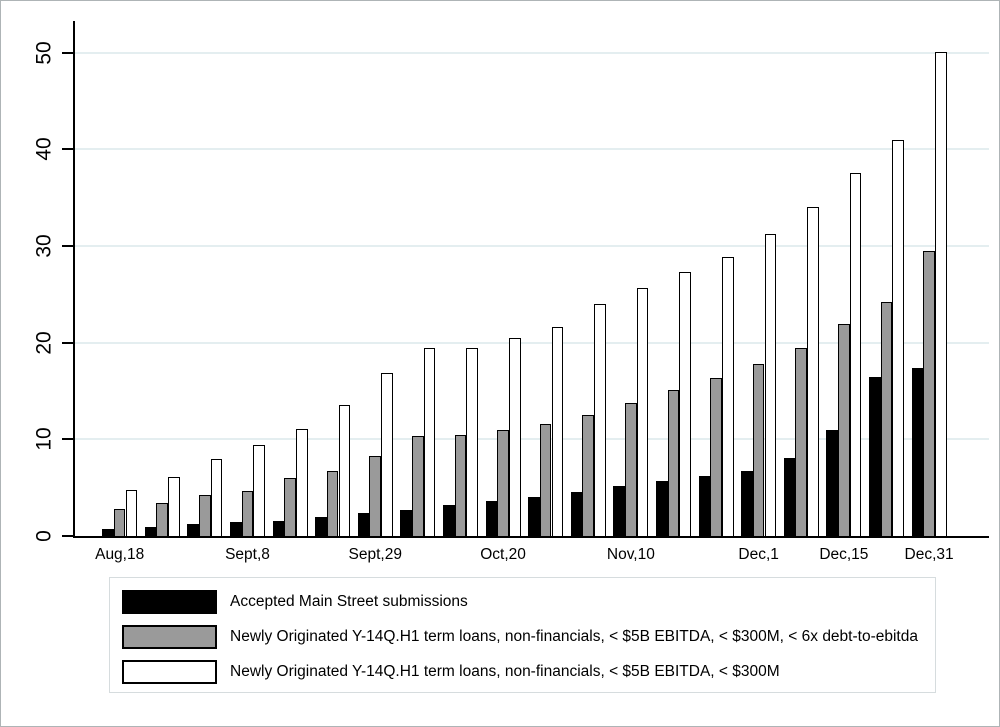 This screenshot has height=727, width=1000. What do you see at coordinates (74, 279) in the screenshot?
I see `y-axis-line` at bounding box center [74, 279].